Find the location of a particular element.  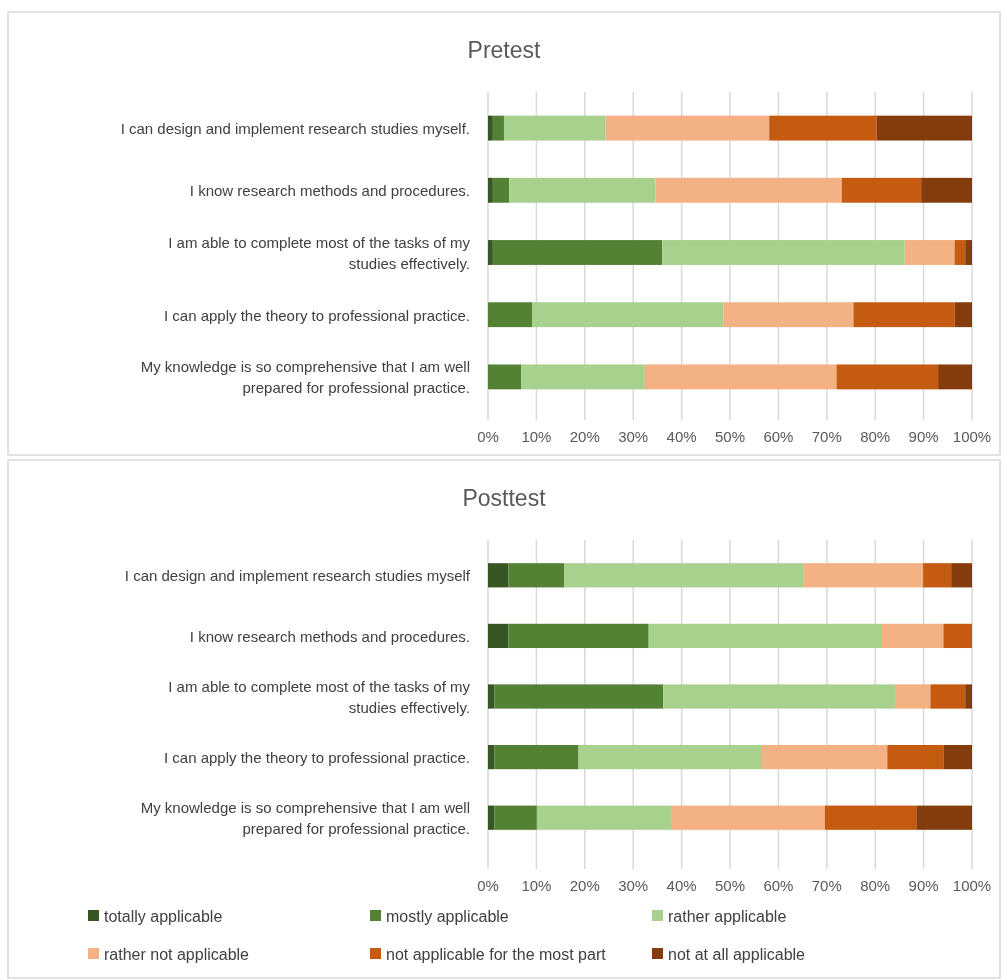

legend-label: rather applicable is located at coordinates (727, 916).